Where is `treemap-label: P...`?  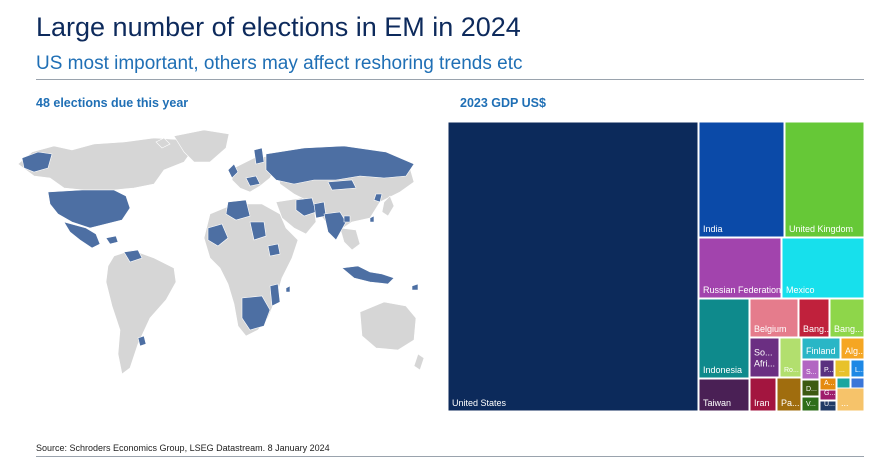
treemap-label: P... is located at coordinates (829, 370).